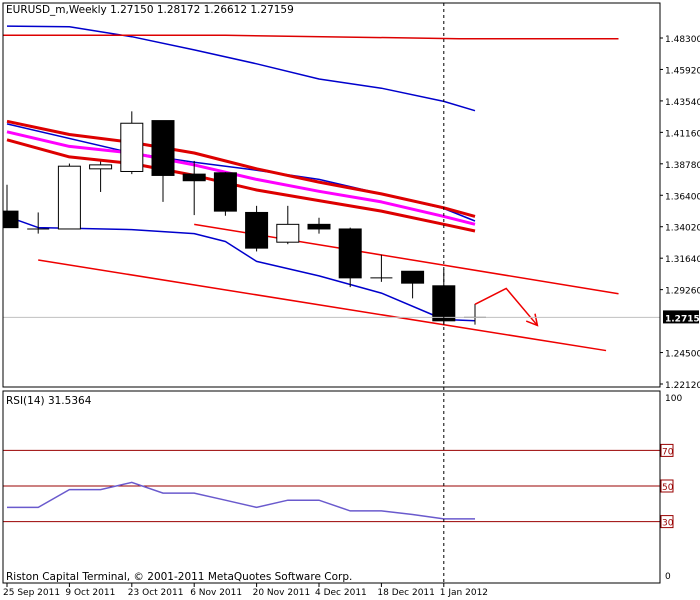 This screenshot has width=700, height=600. Describe the element at coordinates (682, 386) in the screenshot. I see `price-tick-label: 1.22120` at that location.